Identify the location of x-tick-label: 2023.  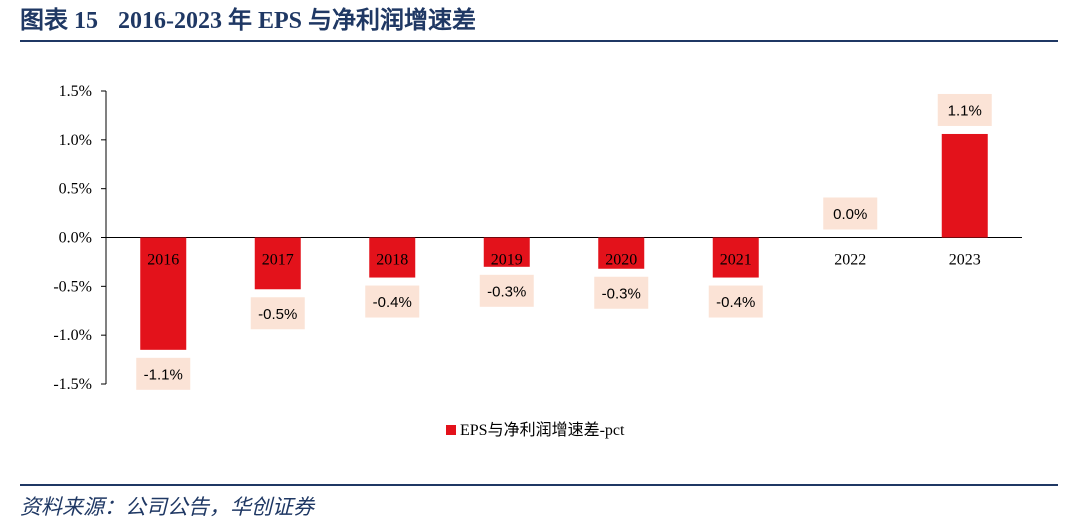
(965, 260).